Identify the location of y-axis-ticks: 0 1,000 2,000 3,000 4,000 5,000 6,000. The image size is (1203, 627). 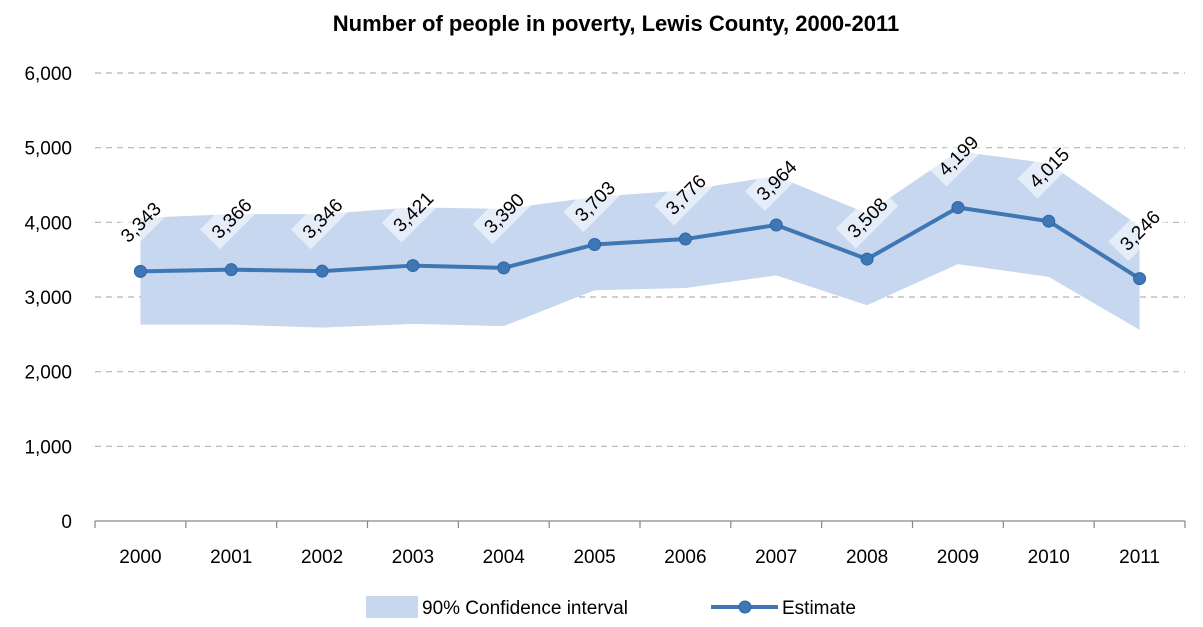
(48, 298).